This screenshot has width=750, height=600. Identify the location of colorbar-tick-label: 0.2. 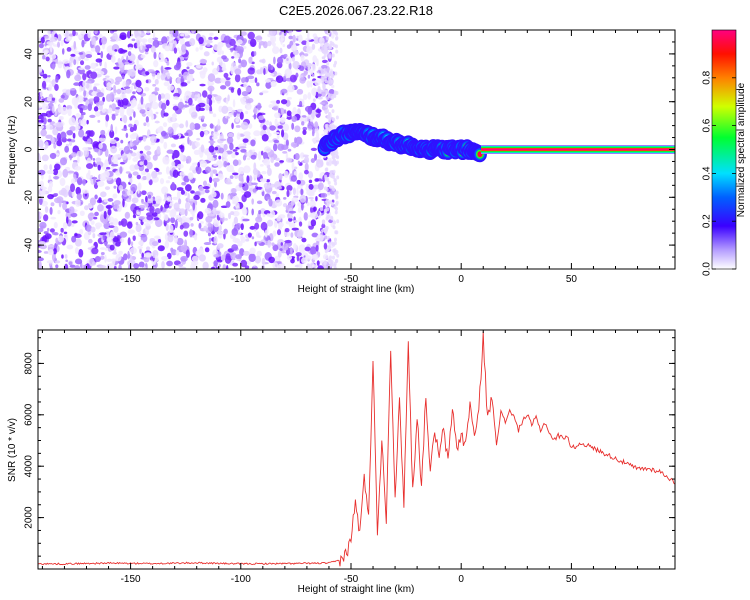
(707, 221).